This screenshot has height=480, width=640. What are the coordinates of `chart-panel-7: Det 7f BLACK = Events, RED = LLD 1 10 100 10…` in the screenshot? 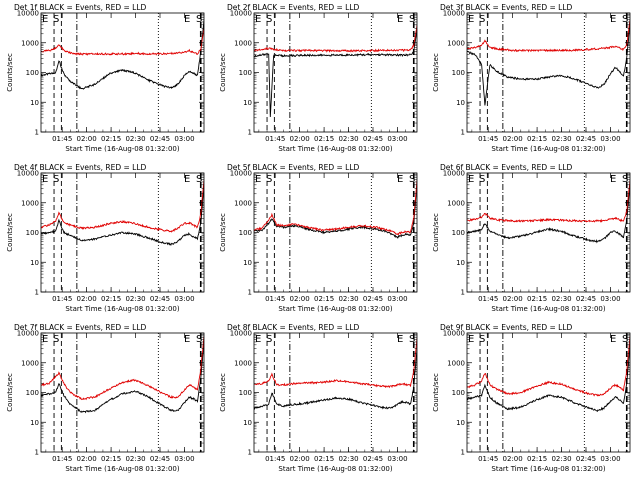 It's located at (105, 398).